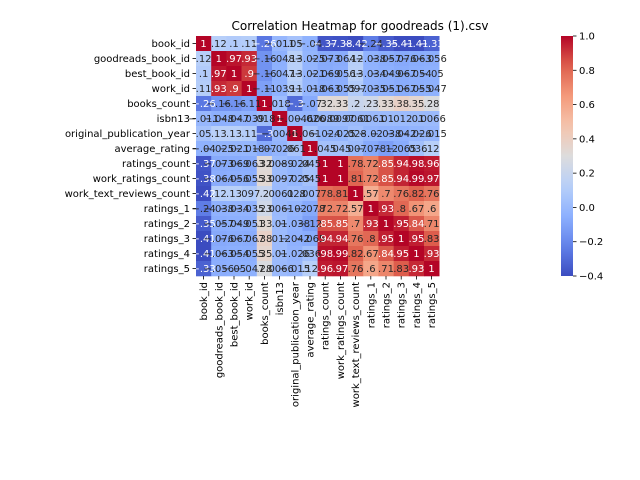 Image resolution: width=640 pixels, height=480 pixels. What do you see at coordinates (432, 239) in the screenshot?
I see `cell-annotation: .83` at bounding box center [432, 239].